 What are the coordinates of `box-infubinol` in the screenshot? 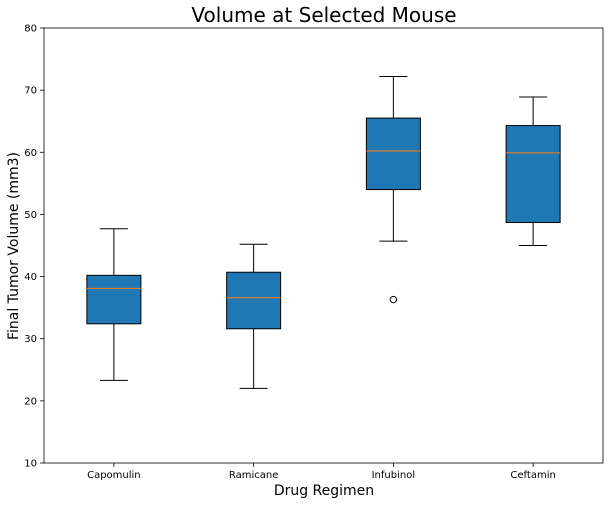 It's located at (393, 154).